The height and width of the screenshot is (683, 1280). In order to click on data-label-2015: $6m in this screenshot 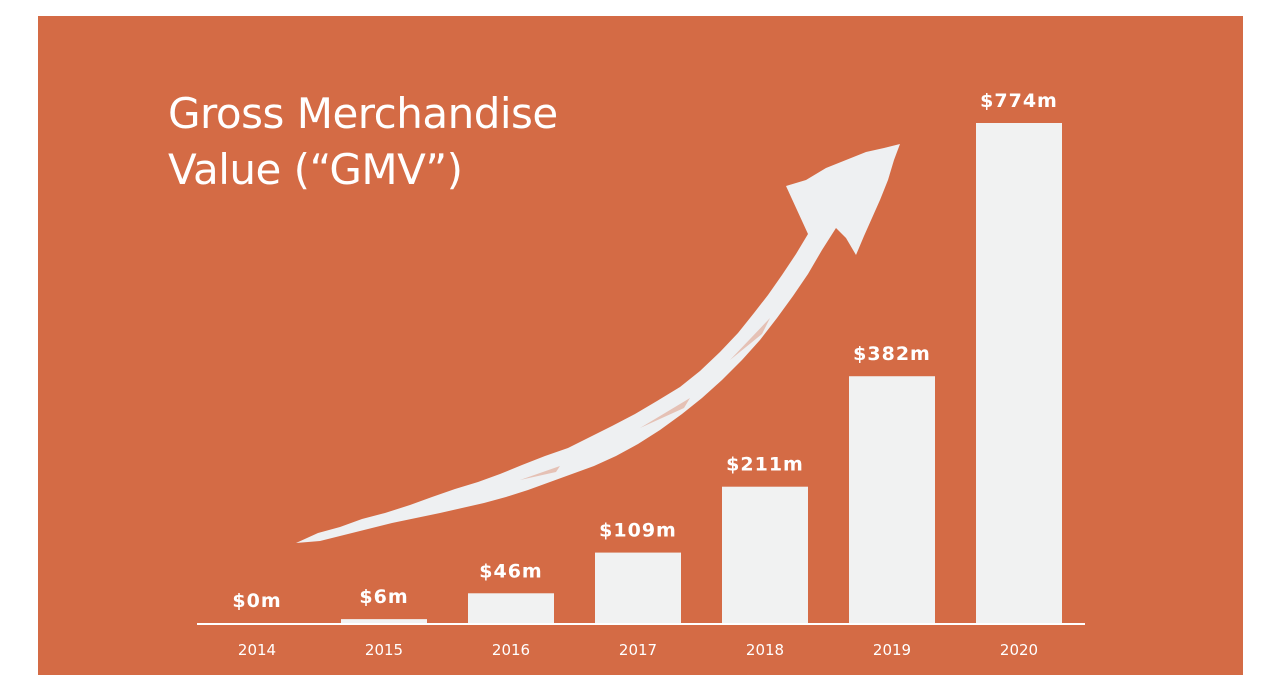, I will do `click(383, 597)`.